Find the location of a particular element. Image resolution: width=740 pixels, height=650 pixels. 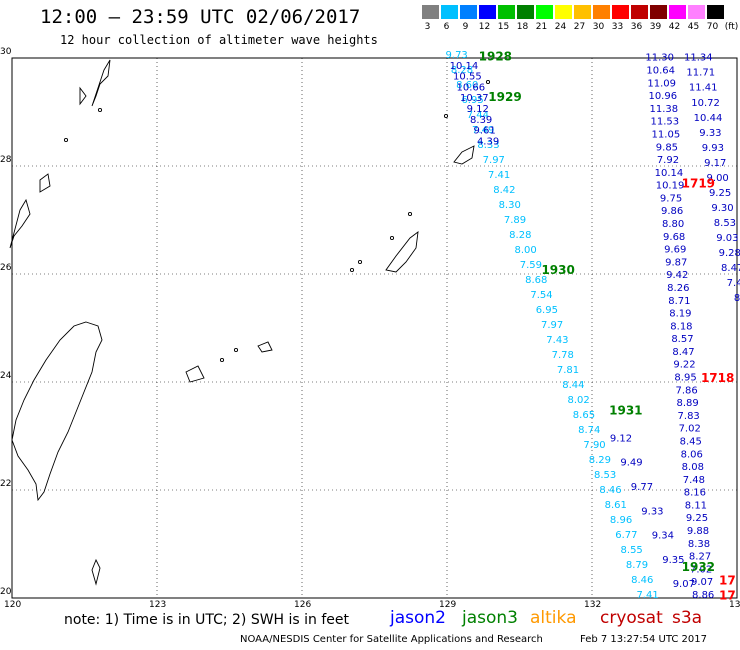

latitude-label: 28 is located at coordinates (6, 160).